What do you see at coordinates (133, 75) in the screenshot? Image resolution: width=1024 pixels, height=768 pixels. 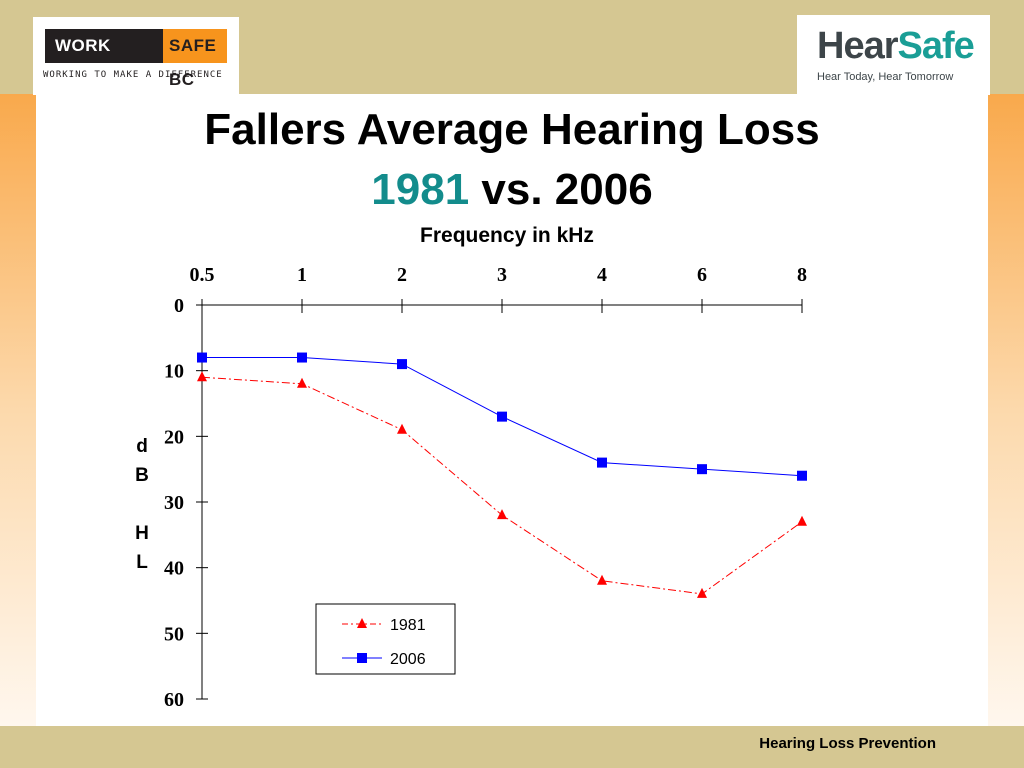 I see `logo-tagline: WORKING TO MAKE A DIFFERENCE` at bounding box center [133, 75].